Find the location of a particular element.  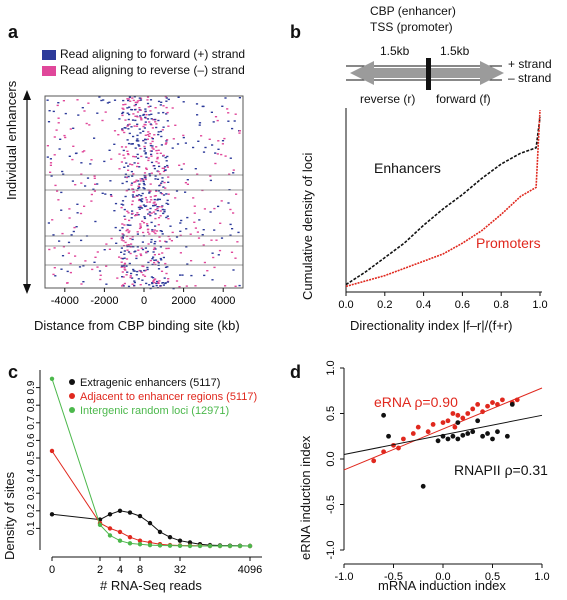

diagram-forward-label: forward (f) is located at coordinates (463, 99).